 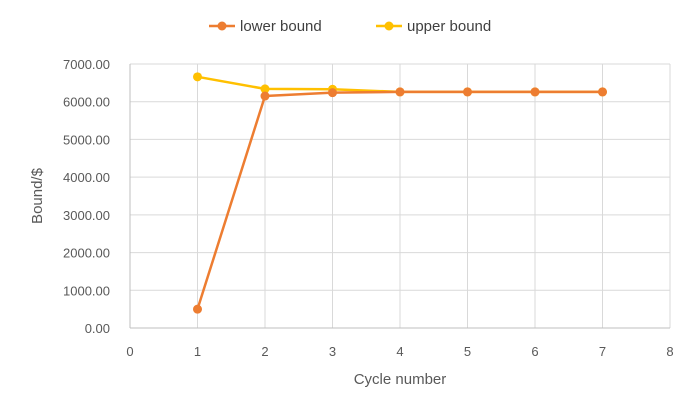 What do you see at coordinates (86, 290) in the screenshot?
I see `y-tick-label: 1000.00` at bounding box center [86, 290].